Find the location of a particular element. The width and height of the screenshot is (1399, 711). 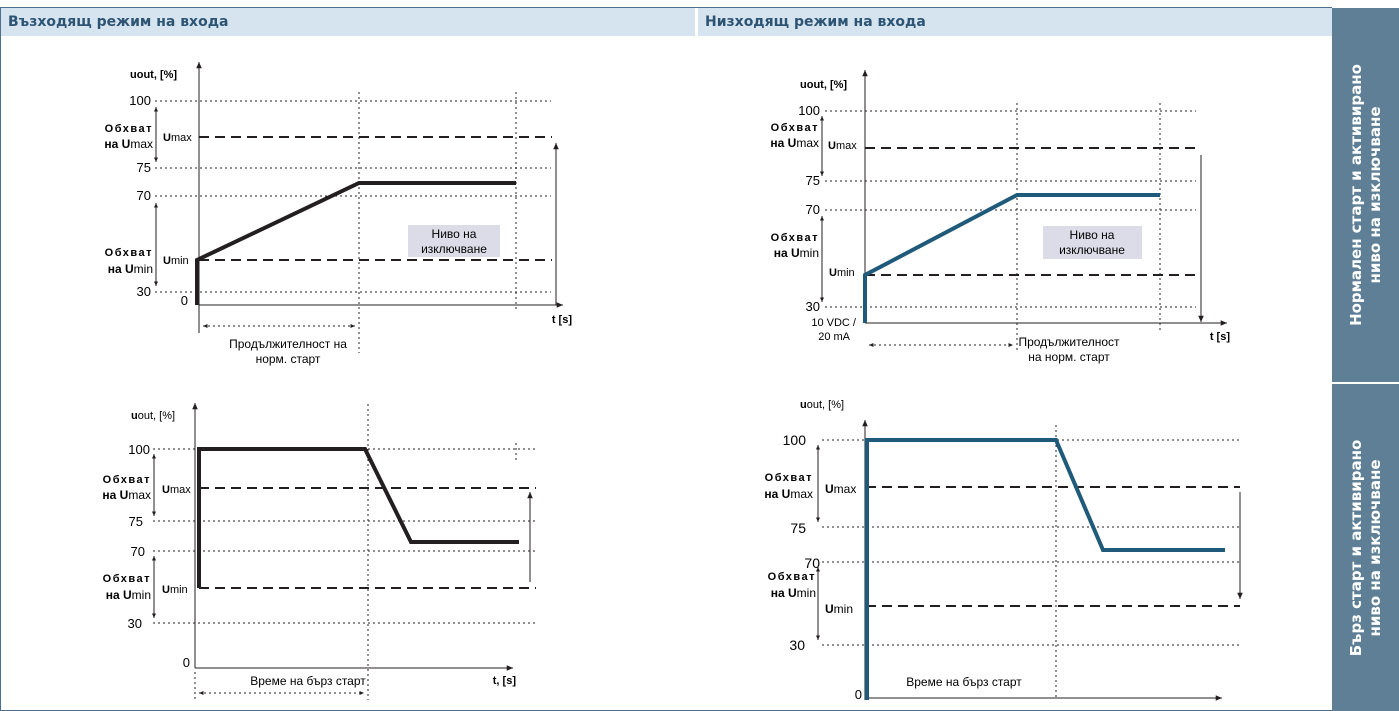

duration-label-line2: норм. старт is located at coordinates (288, 359).